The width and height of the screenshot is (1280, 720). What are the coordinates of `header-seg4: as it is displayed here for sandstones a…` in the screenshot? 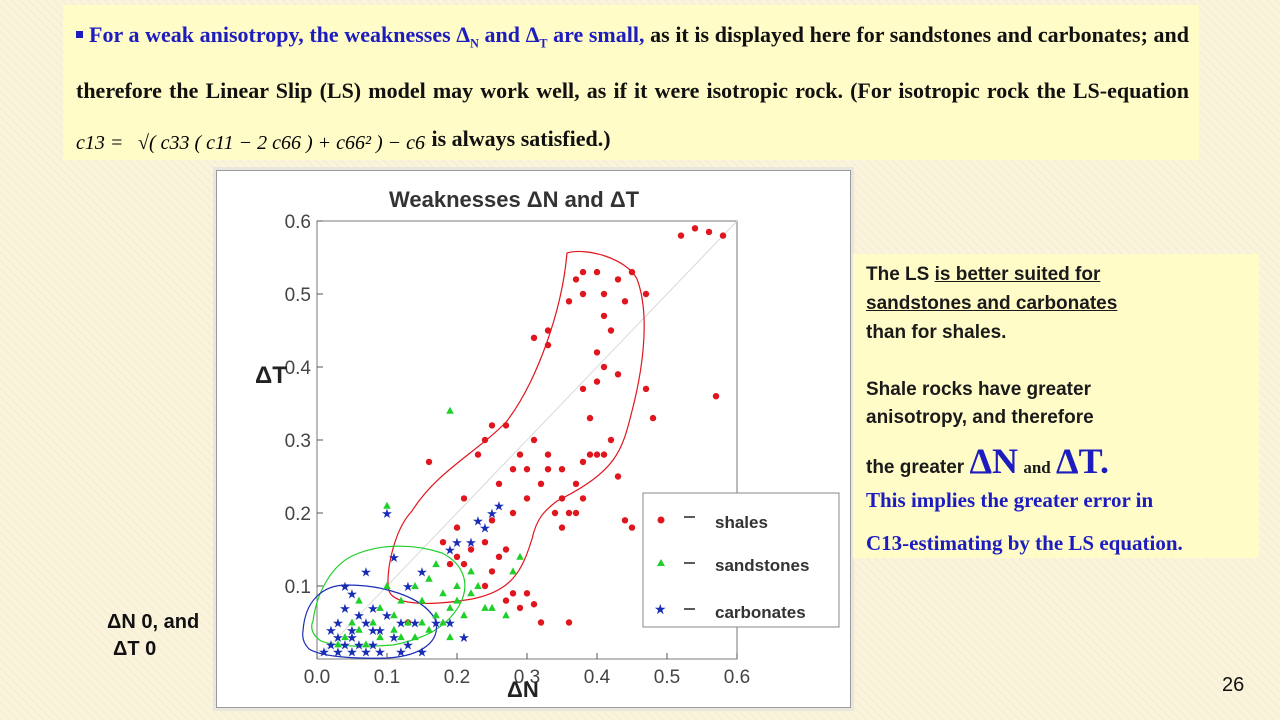 It's located at (633, 63).